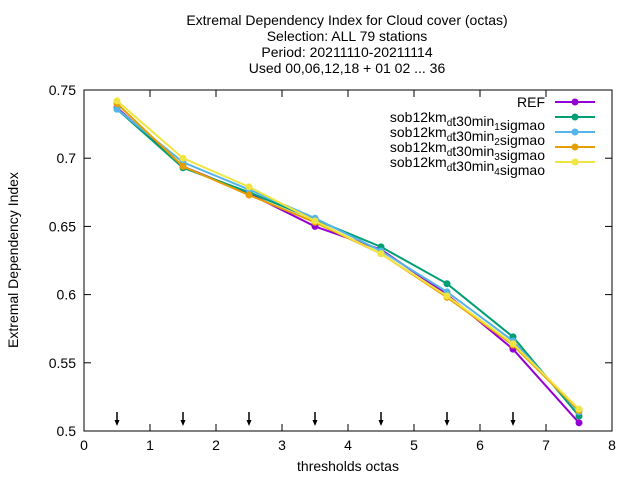  I want to click on legend-label: sob12kmdt30min4sigmao, so click(467, 166).